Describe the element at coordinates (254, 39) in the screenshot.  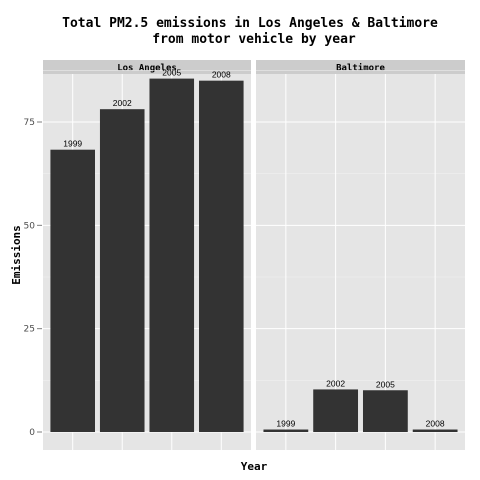
I see `chart-title-line-2: from motor vehicle by year` at that location.